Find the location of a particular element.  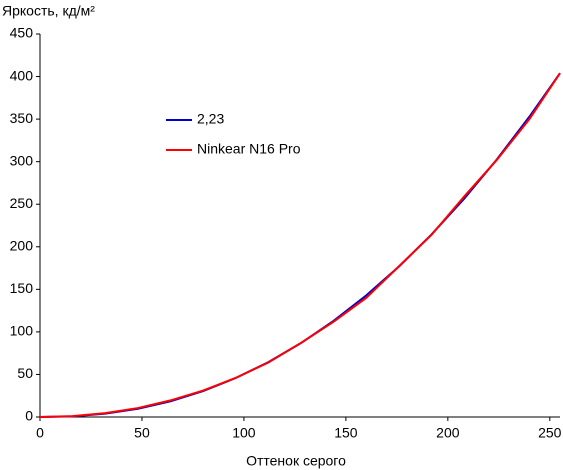

y-tick-label: 150 is located at coordinates (22, 288).